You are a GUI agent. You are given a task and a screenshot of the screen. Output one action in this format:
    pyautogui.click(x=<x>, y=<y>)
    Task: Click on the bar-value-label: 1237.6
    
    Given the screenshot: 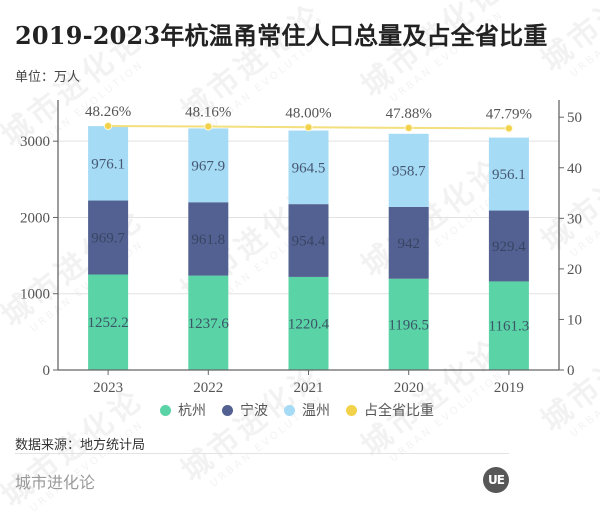 What is the action you would take?
    pyautogui.click(x=209, y=324)
    